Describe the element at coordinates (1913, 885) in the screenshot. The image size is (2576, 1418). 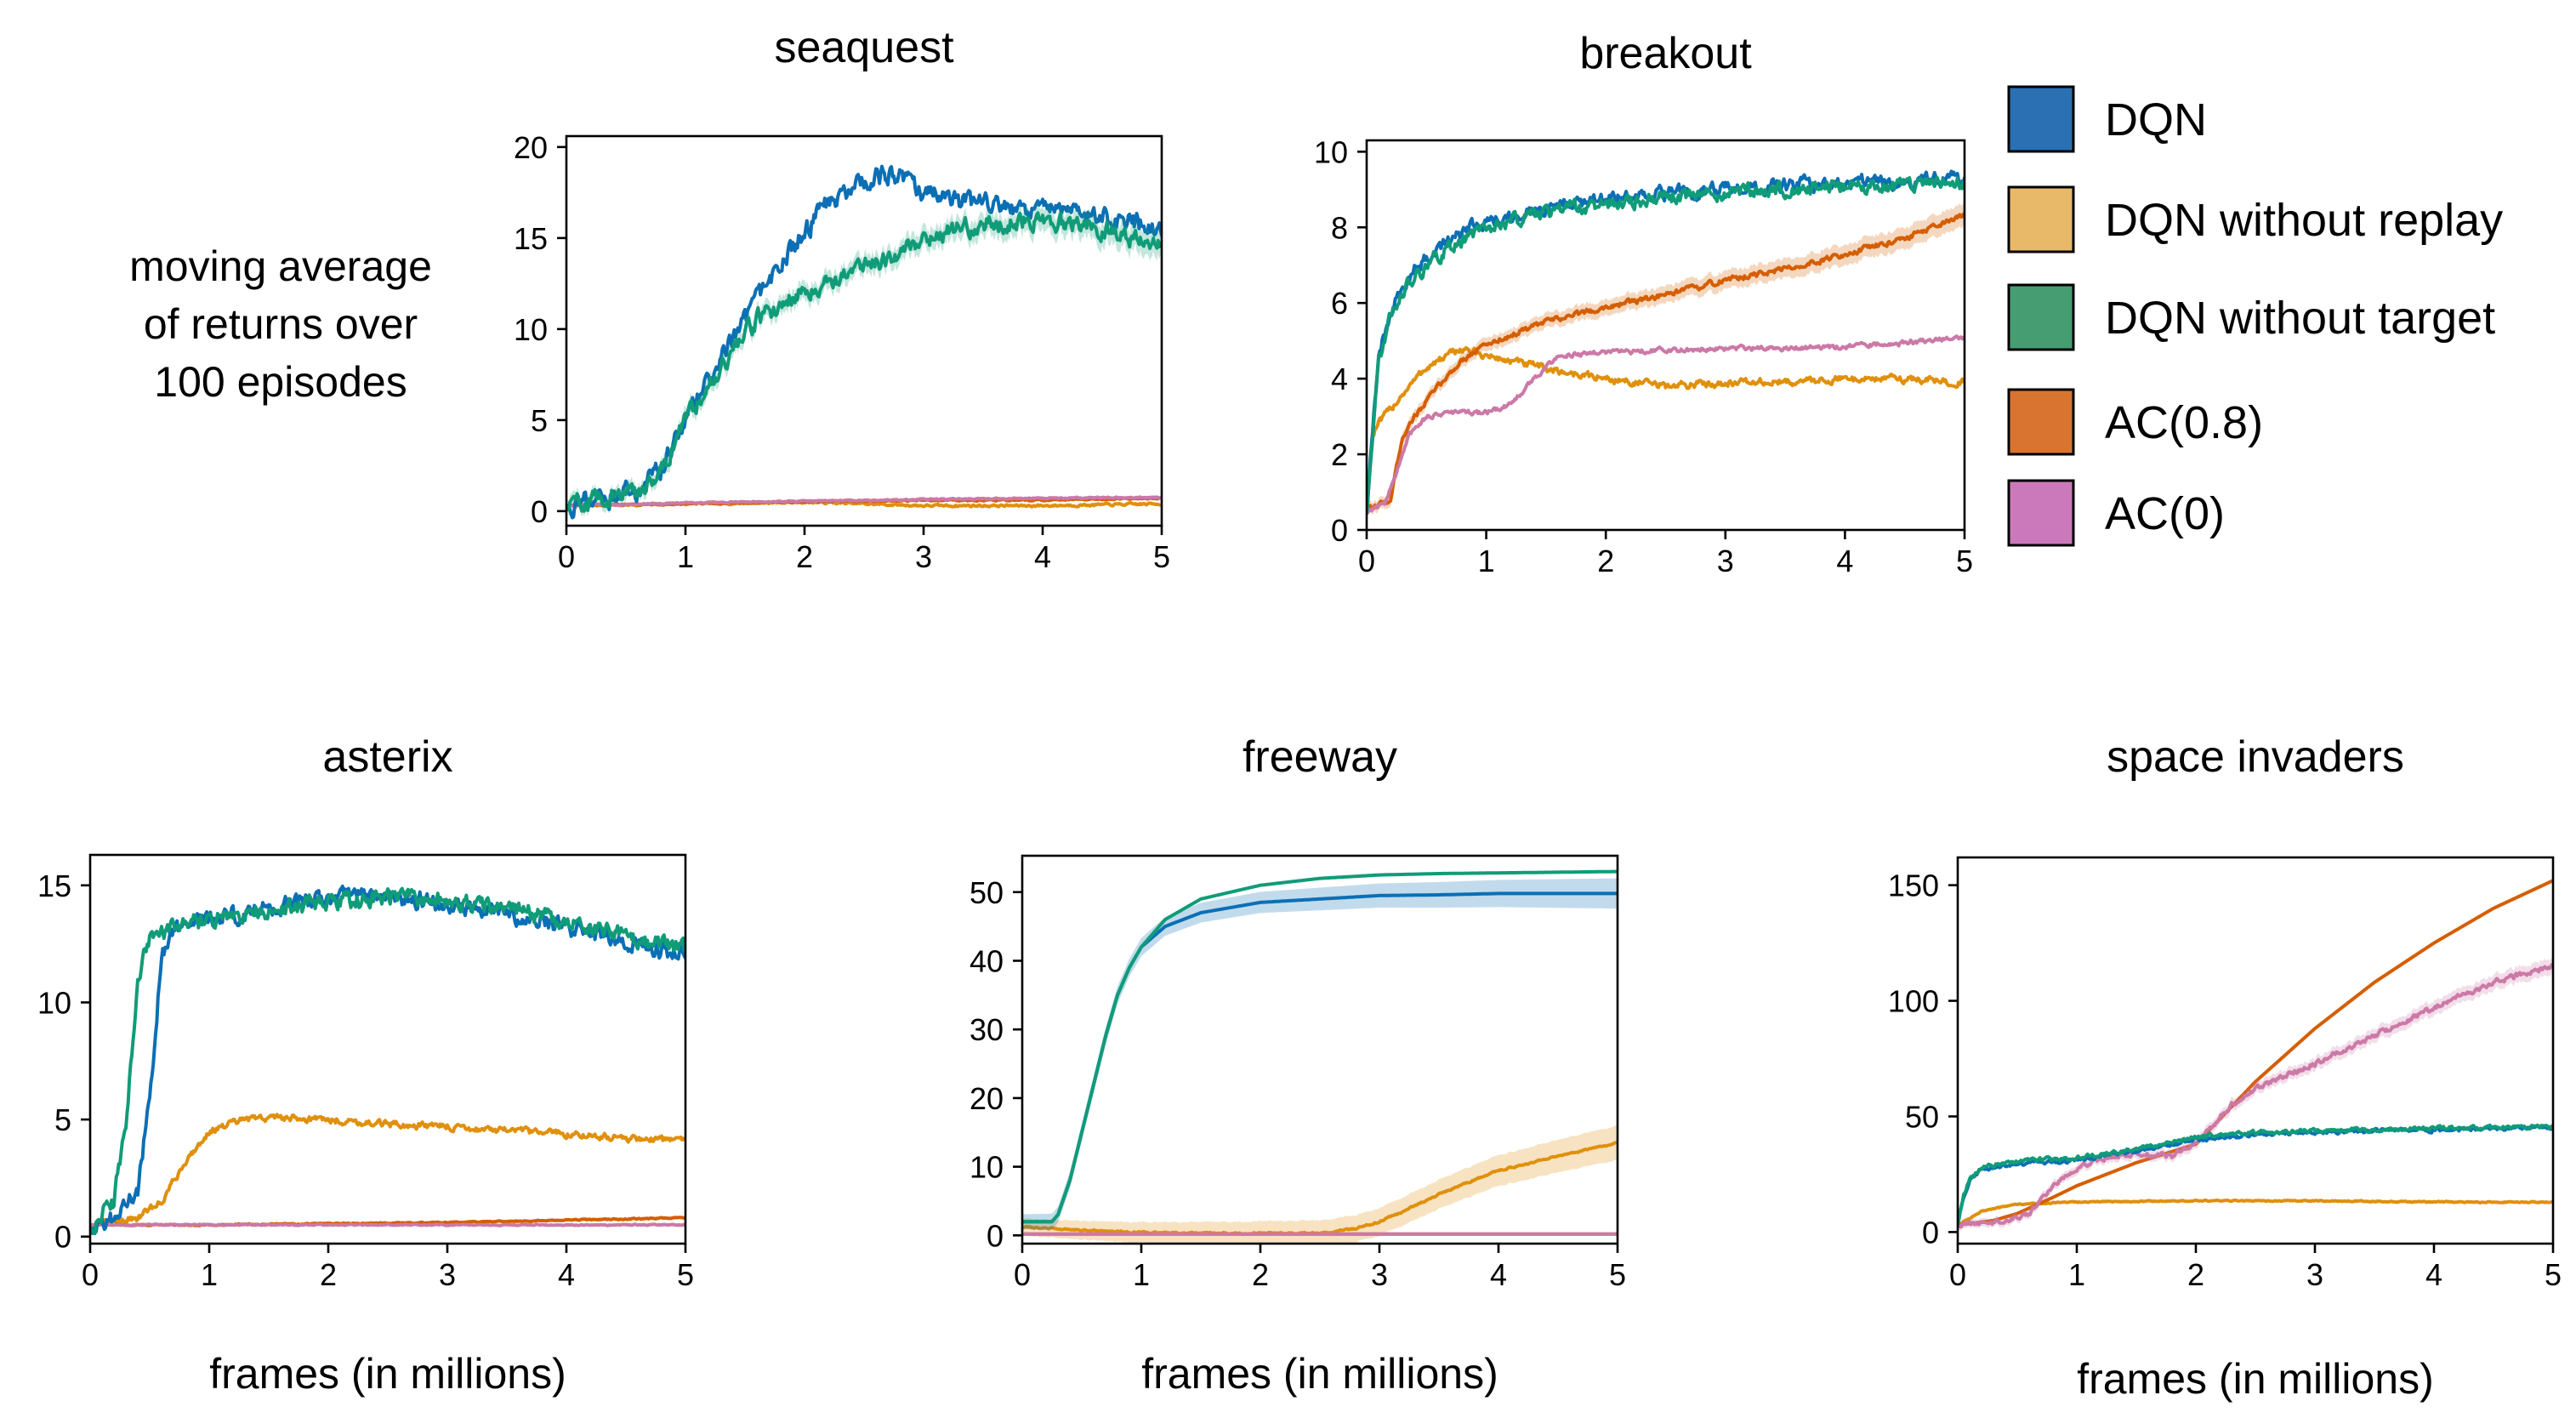
I see `y-tick-label: 150` at that location.